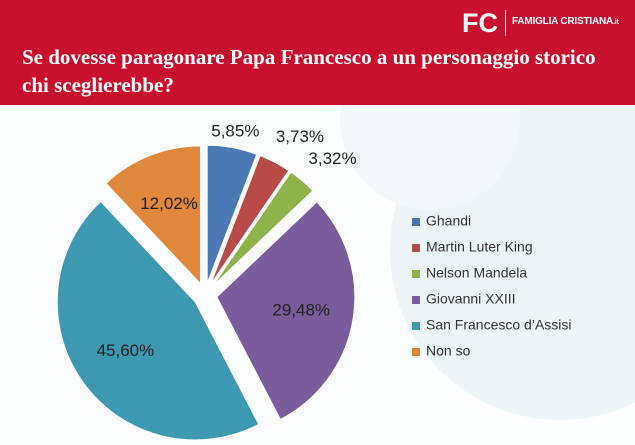 This screenshot has width=635, height=445. I want to click on data-label: 12,02%, so click(169, 203).